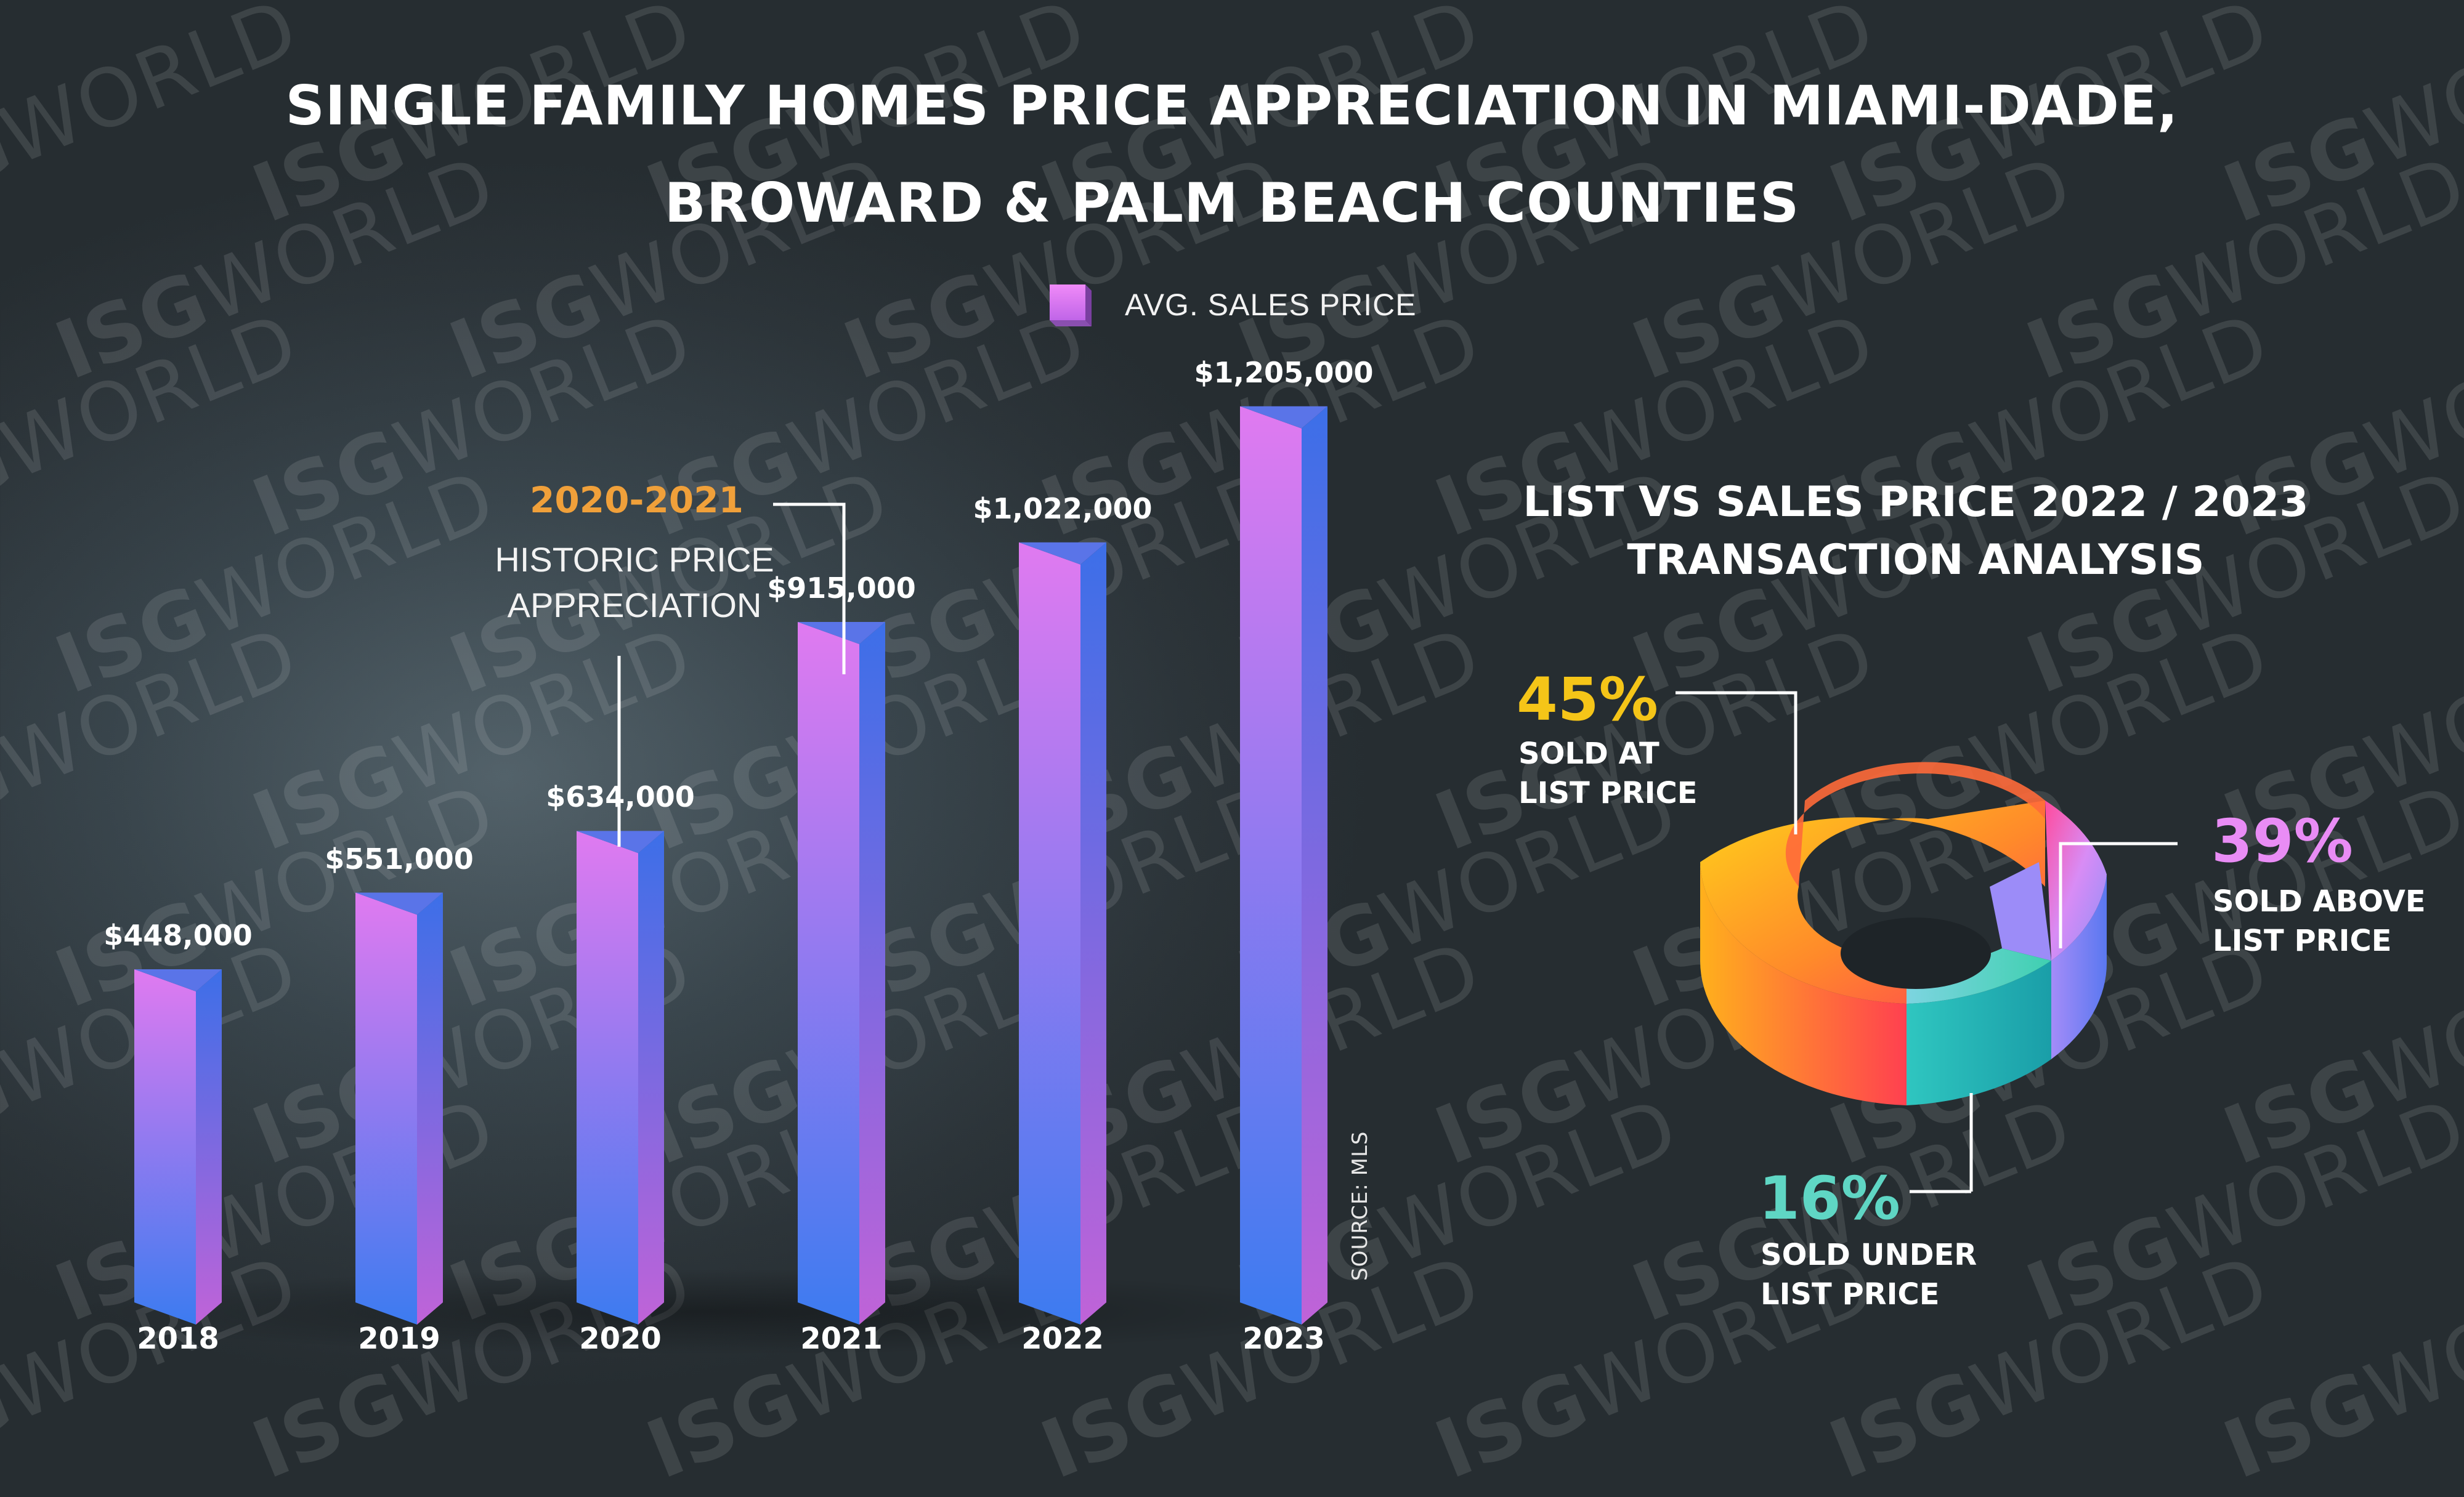 The width and height of the screenshot is (2464, 1497). I want to click on label-under-list-line-2: LIST PRICE, so click(1850, 1294).